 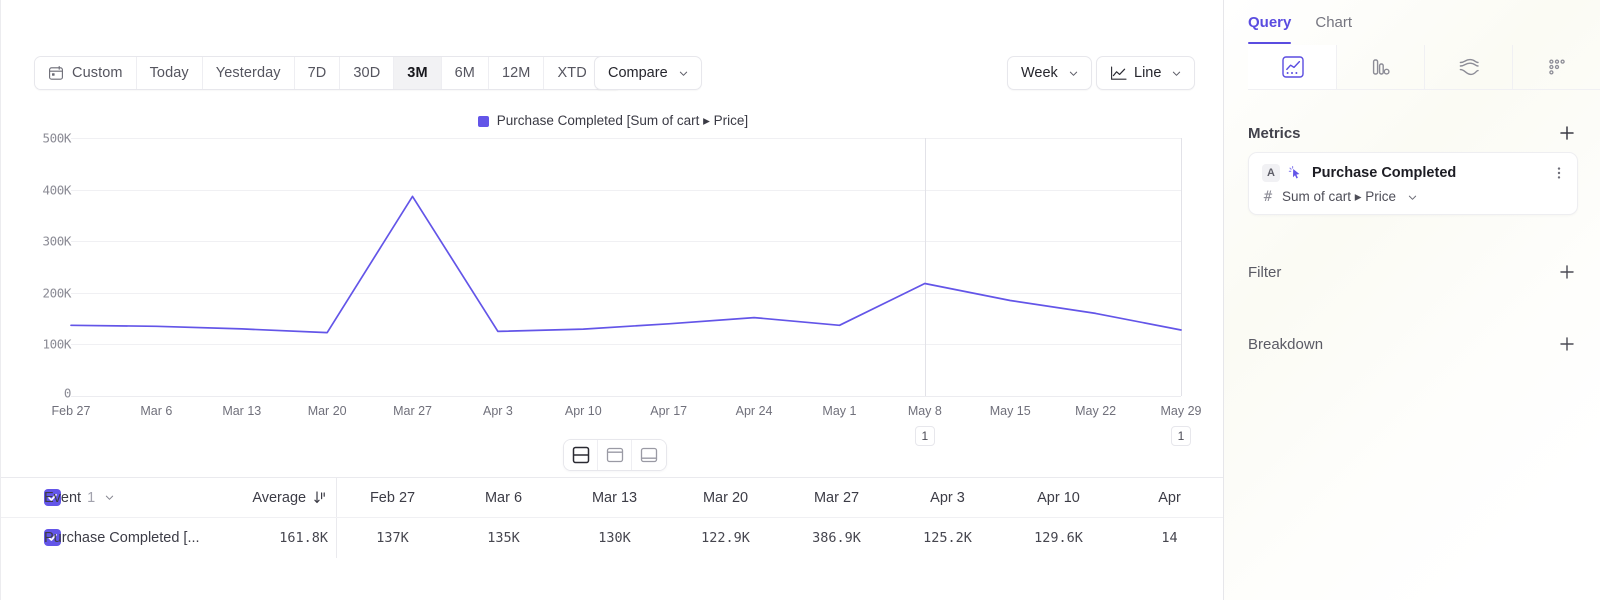 I want to click on scatter-dots-chart-option, so click(x=1556, y=67).